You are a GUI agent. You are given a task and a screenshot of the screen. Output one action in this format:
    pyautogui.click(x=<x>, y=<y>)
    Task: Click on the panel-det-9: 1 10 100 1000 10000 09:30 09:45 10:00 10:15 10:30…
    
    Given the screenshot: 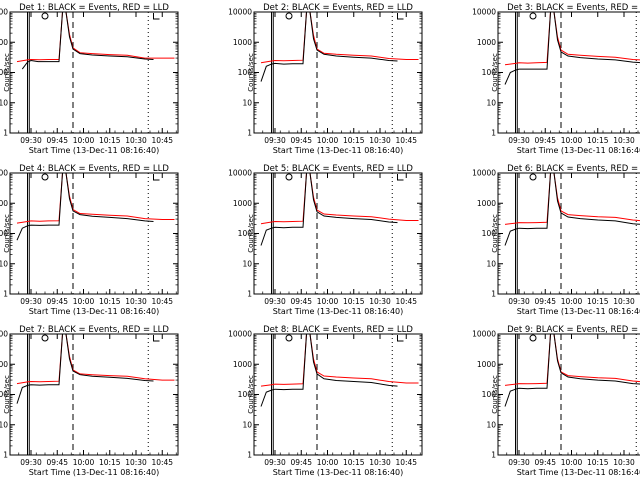 What is the action you would take?
    pyautogui.click(x=556, y=401)
    